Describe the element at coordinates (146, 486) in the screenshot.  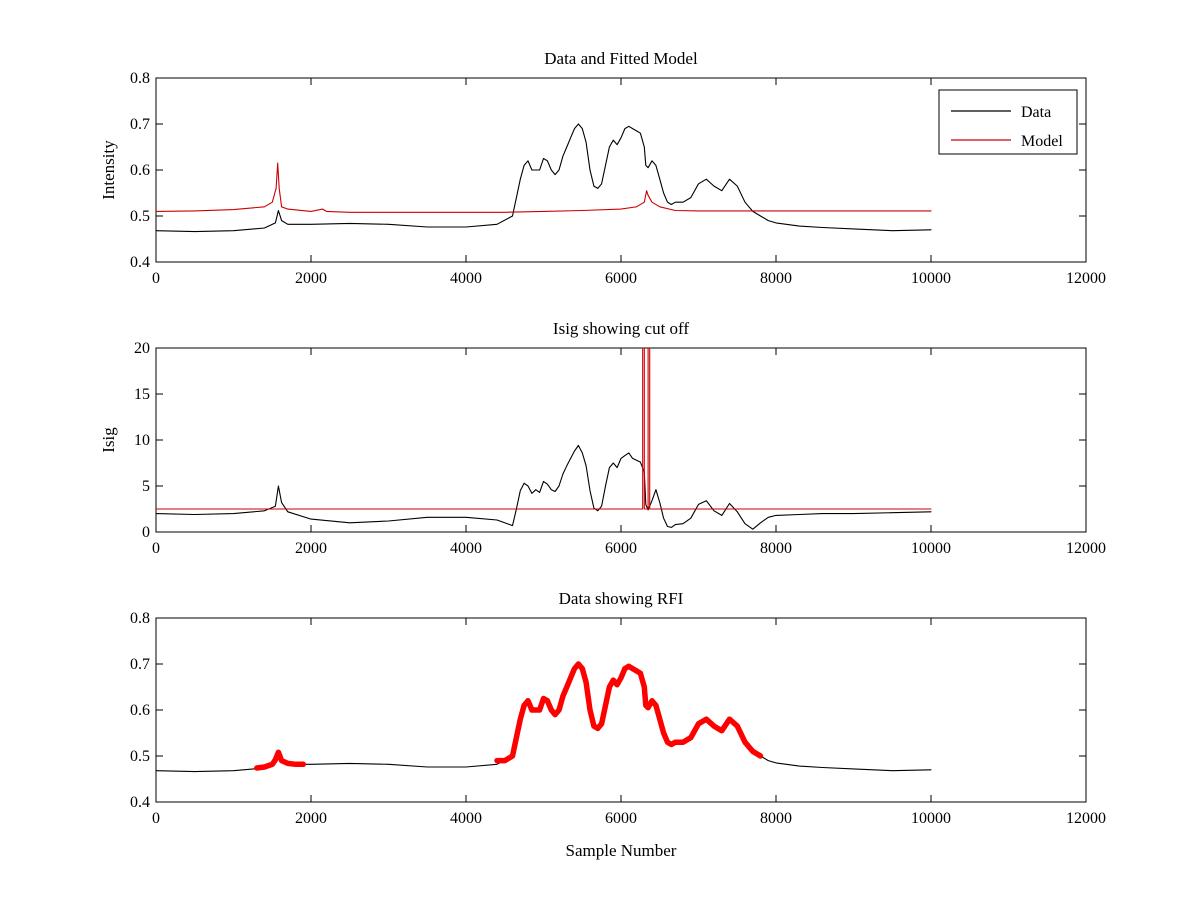
I see `y-tick-label: 5` at that location.